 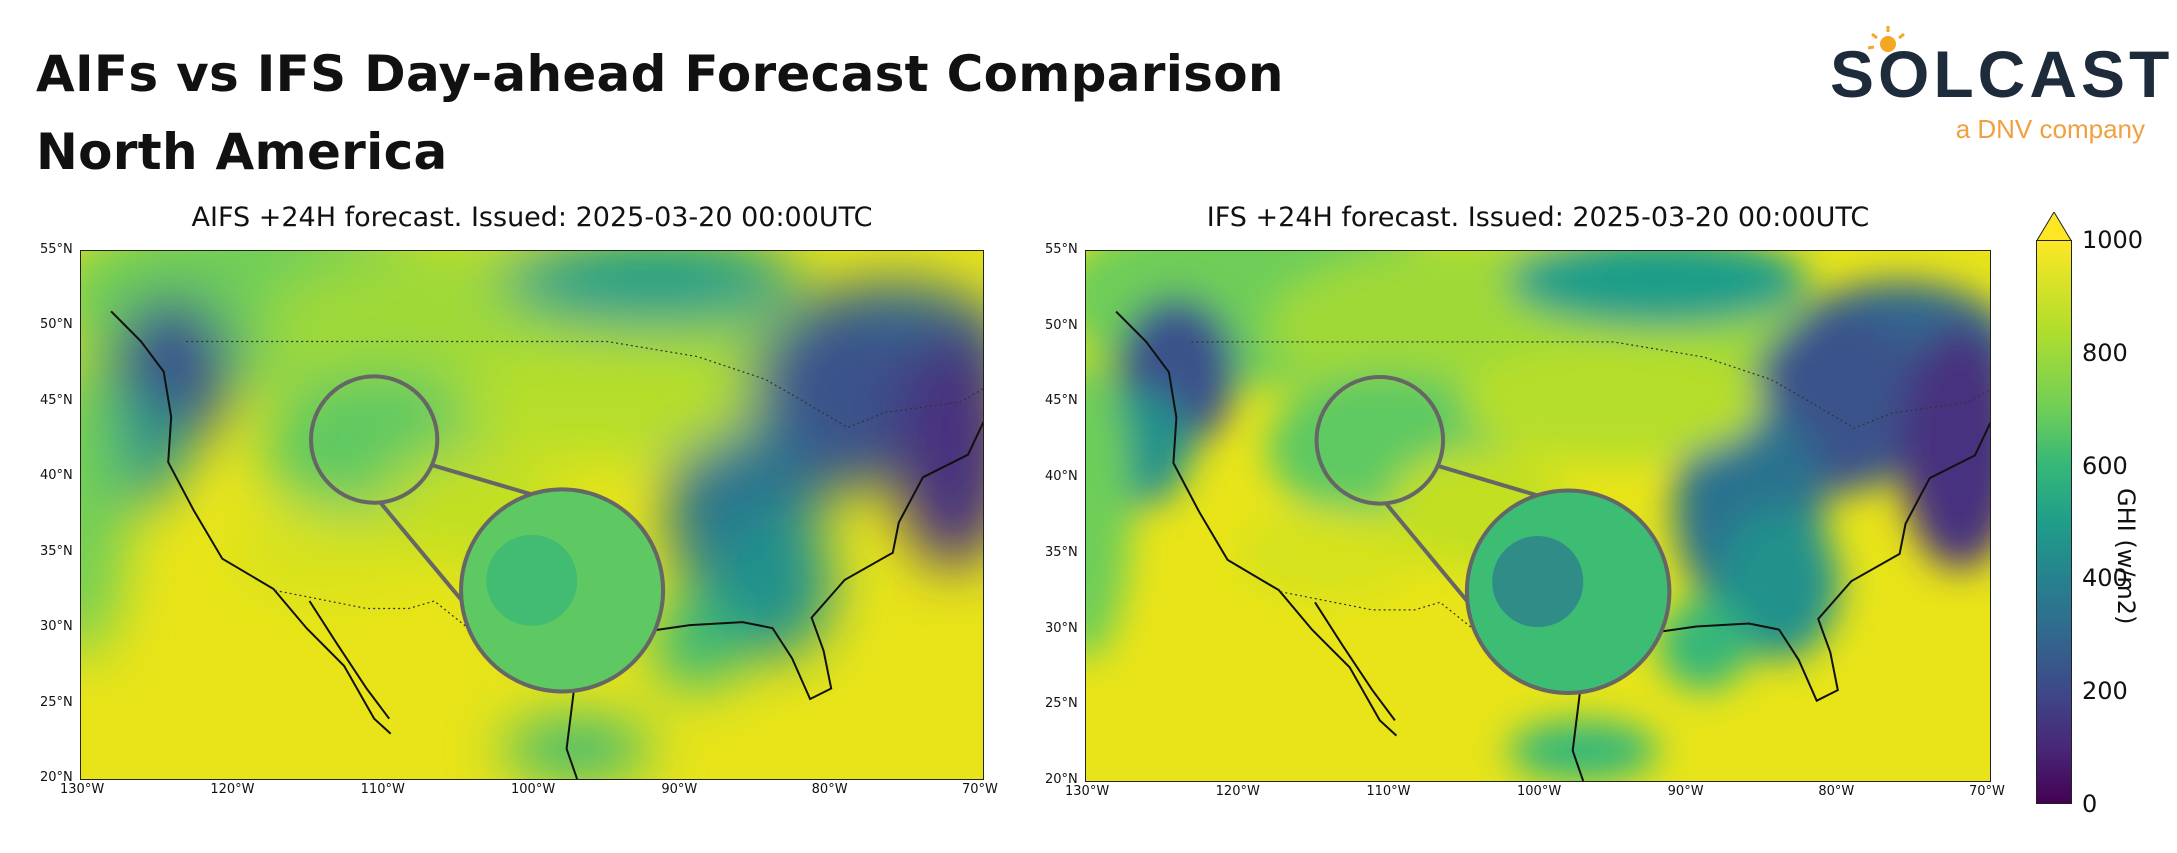 I want to click on colorbar-label: GHI (w/m2), so click(x=2126, y=556).